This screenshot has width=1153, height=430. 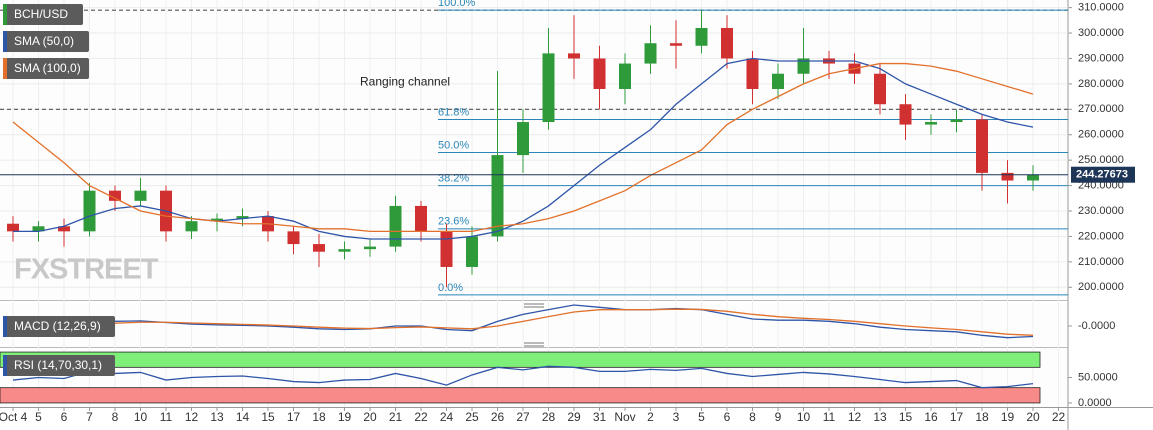 I want to click on x-tick-label: 17, so click(x=957, y=417).